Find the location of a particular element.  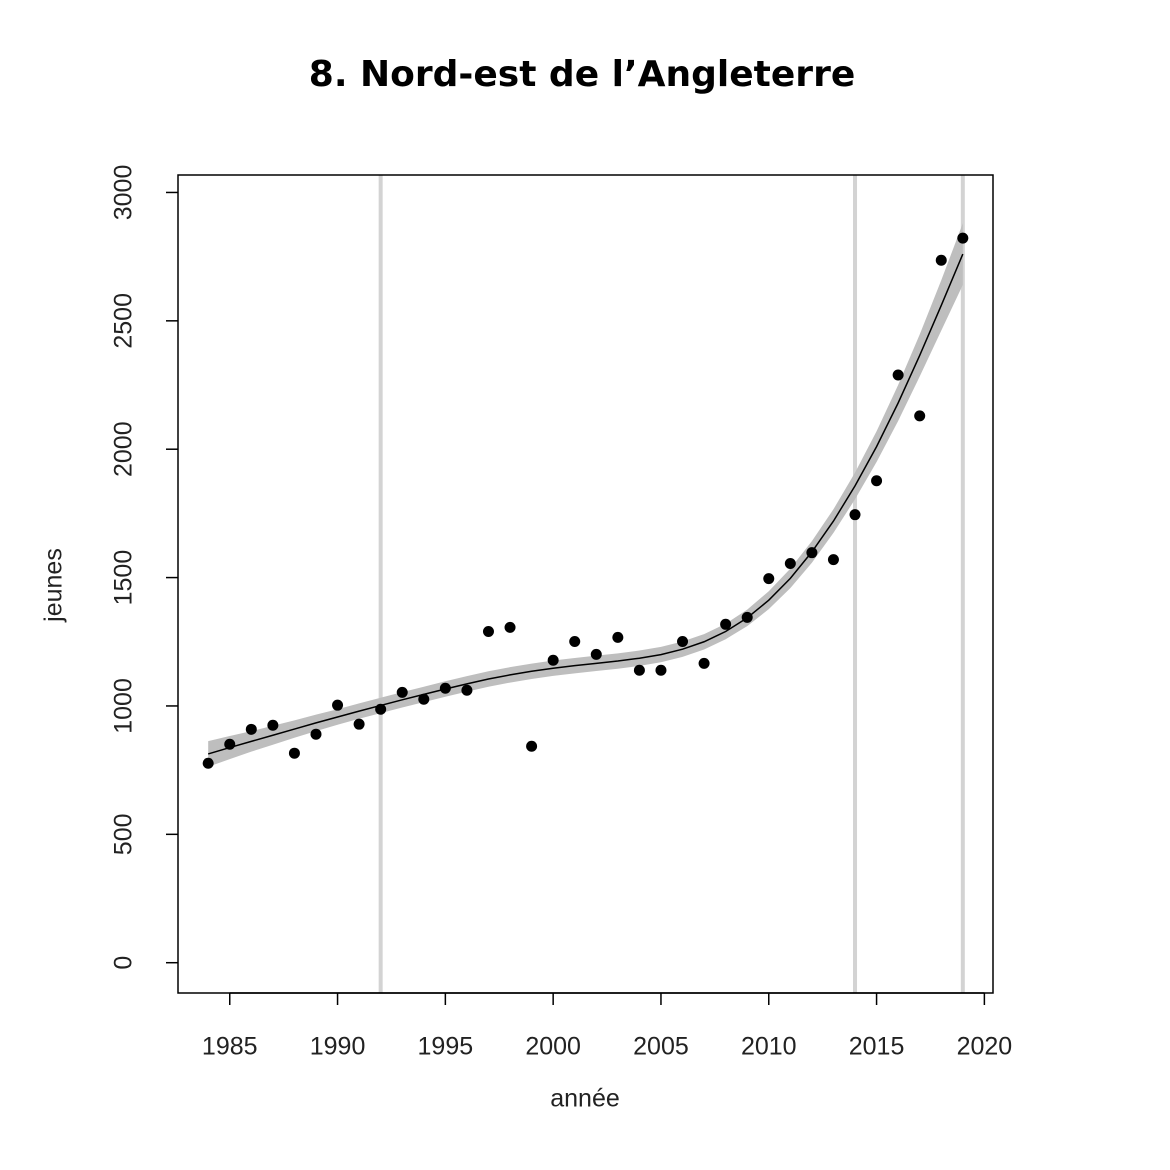

y-axis-label: jeunes is located at coordinates (54, 585).